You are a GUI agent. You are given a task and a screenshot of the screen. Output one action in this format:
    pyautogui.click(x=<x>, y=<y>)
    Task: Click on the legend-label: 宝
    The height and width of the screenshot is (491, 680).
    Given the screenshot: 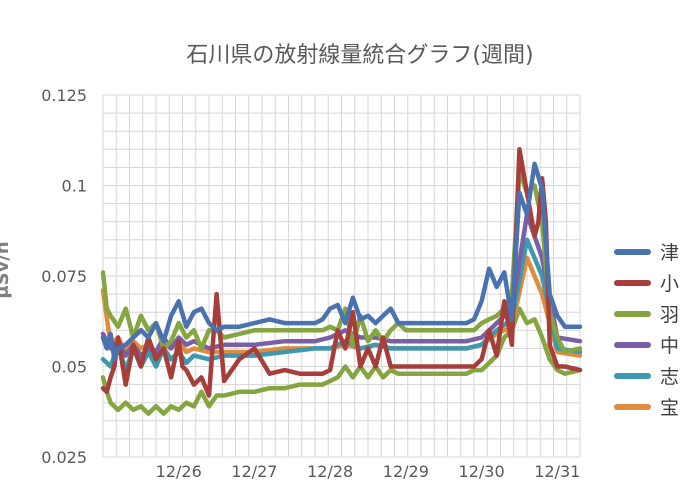 What is the action you would take?
    pyautogui.click(x=669, y=408)
    